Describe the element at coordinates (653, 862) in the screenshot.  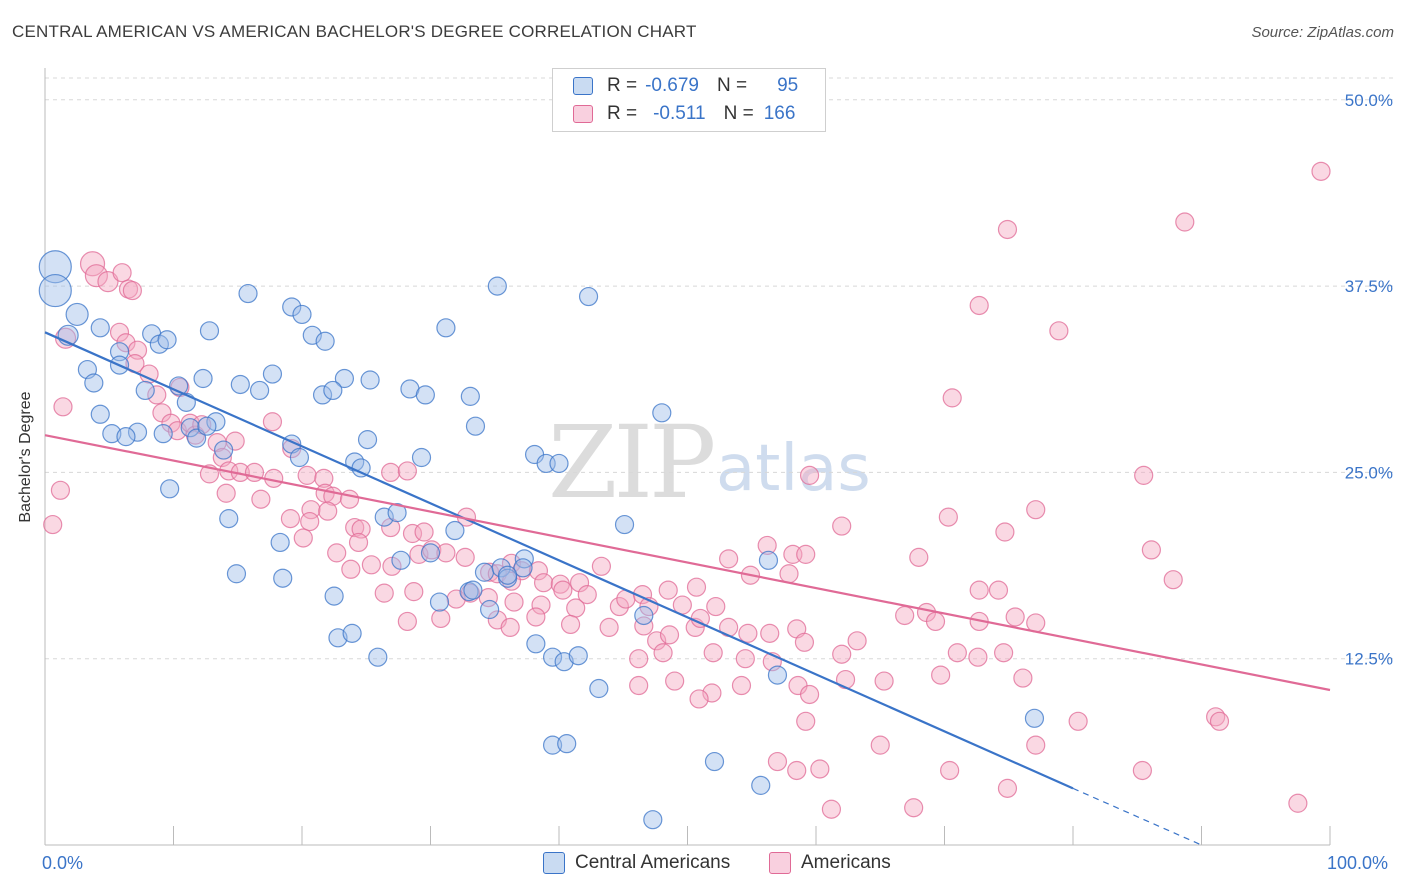
I see `bottom-legend-label: Central Americans` at that location.